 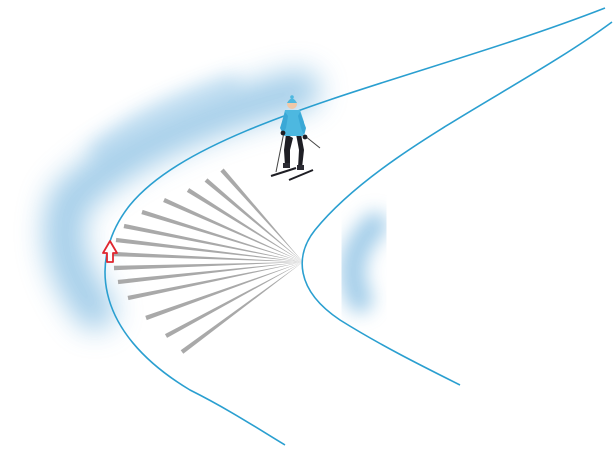 I want to click on up-arrow-icon, so click(x=110, y=251).